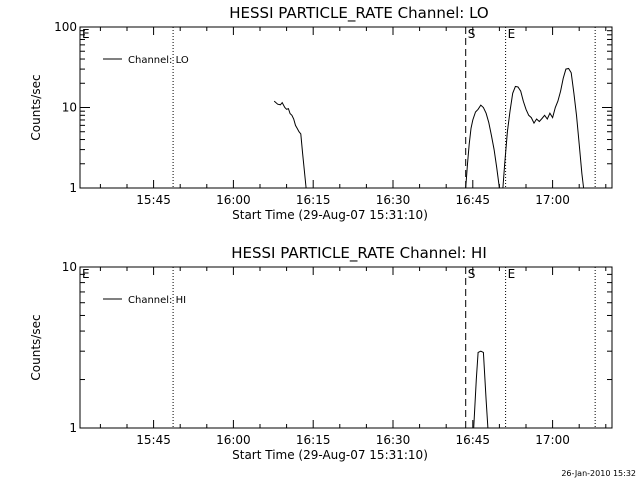  Describe the element at coordinates (158, 60) in the screenshot. I see `legend-label: Channel: LO` at that location.